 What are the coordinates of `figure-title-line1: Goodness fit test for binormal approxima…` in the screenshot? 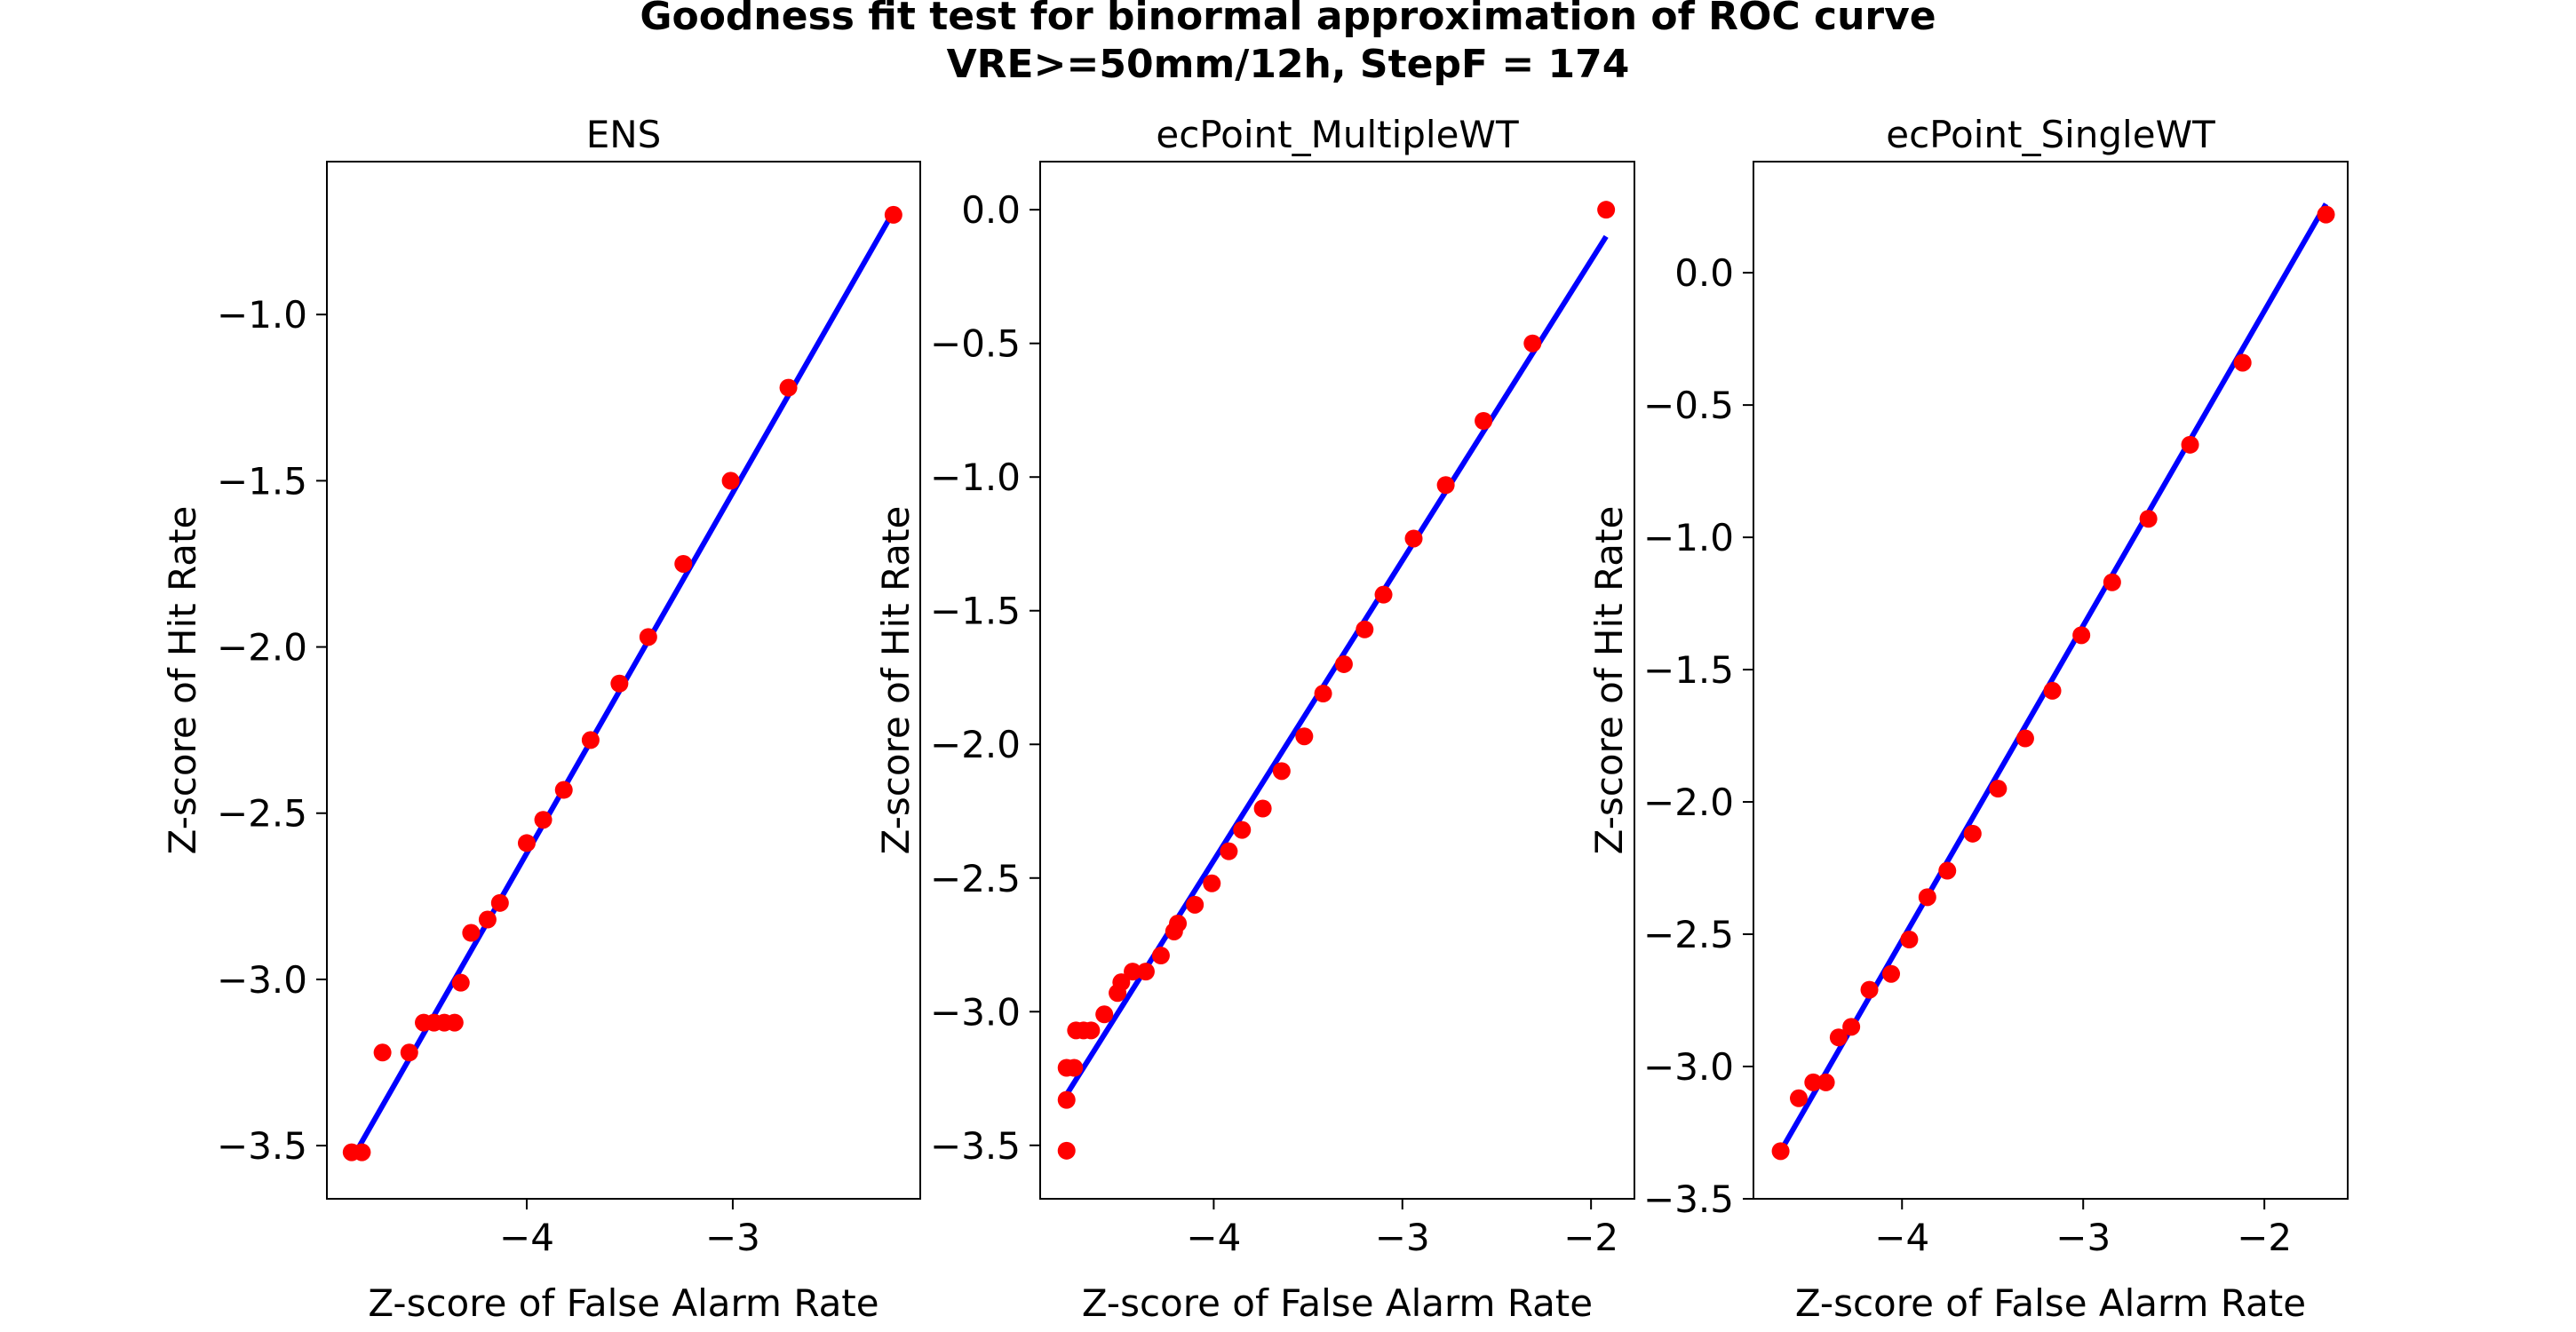 It's located at (1288, 19).